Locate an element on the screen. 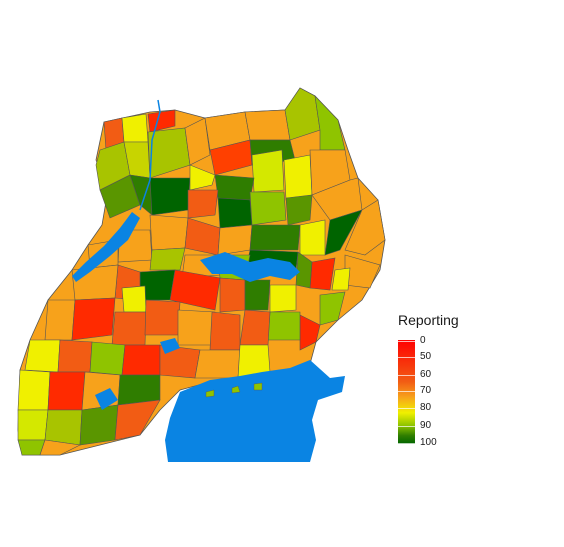 Image resolution: width=564 pixels, height=547 pixels. legend: Reporting 0 50 60 70 80 90 100 is located at coordinates (428, 380).